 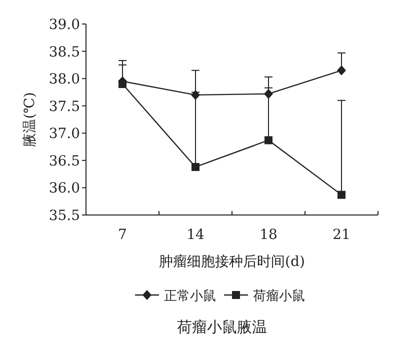 What do you see at coordinates (222, 327) in the screenshot?
I see `text: 荷瘤小鼠腋温` at bounding box center [222, 327].